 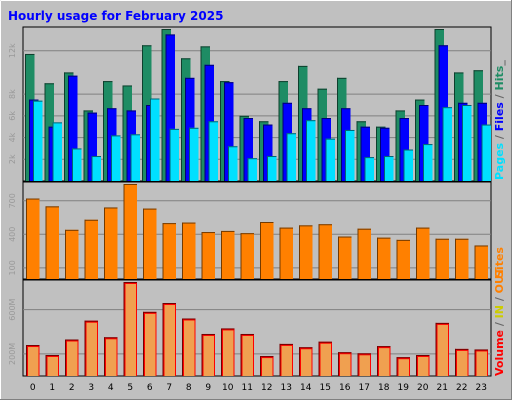 What do you see at coordinates (266, 388) in the screenshot?
I see `x-tick-label: 12` at bounding box center [266, 388].